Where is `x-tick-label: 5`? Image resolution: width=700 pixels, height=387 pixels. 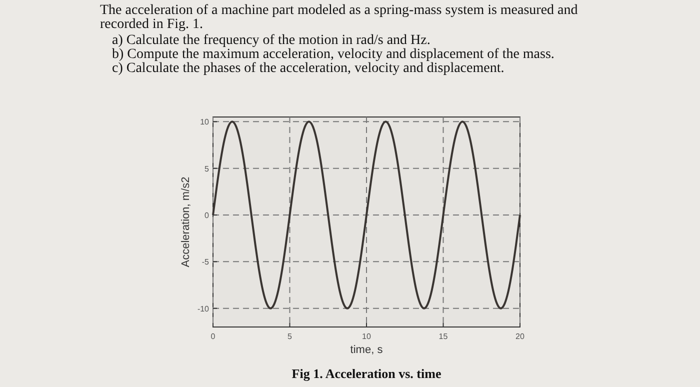
x-tick-label: 5 is located at coordinates (290, 336).